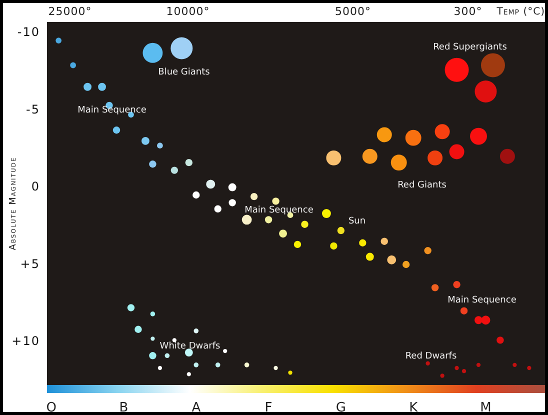 The height and width of the screenshot is (415, 548). What do you see at coordinates (30, 263) in the screenshot?
I see `y-tick-label: +5` at bounding box center [30, 263].